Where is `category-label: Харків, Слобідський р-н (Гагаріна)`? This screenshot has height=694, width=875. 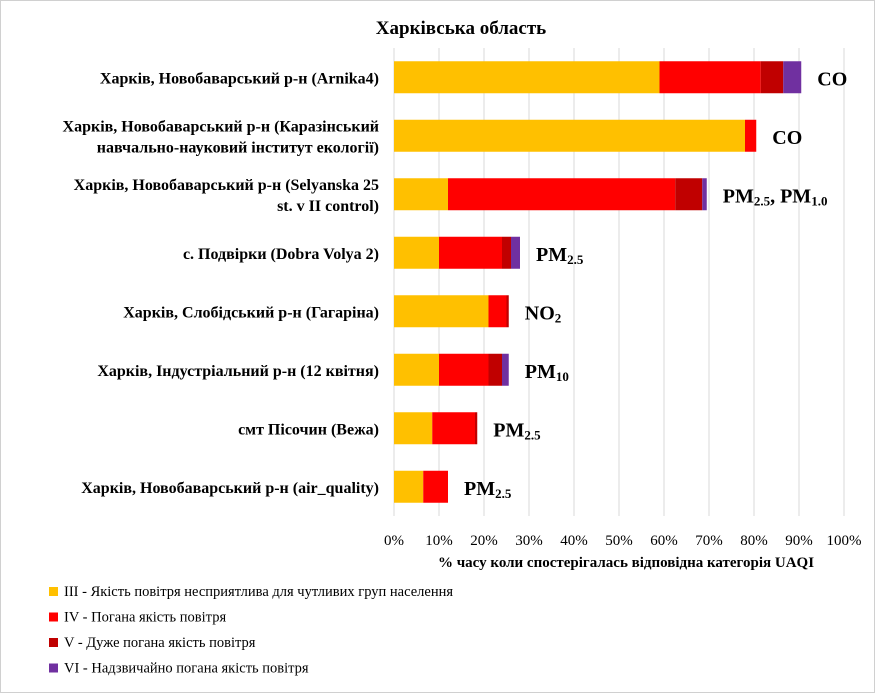
category-label: Харків, Слобідський р-н (Гагаріна) is located at coordinates (251, 312).